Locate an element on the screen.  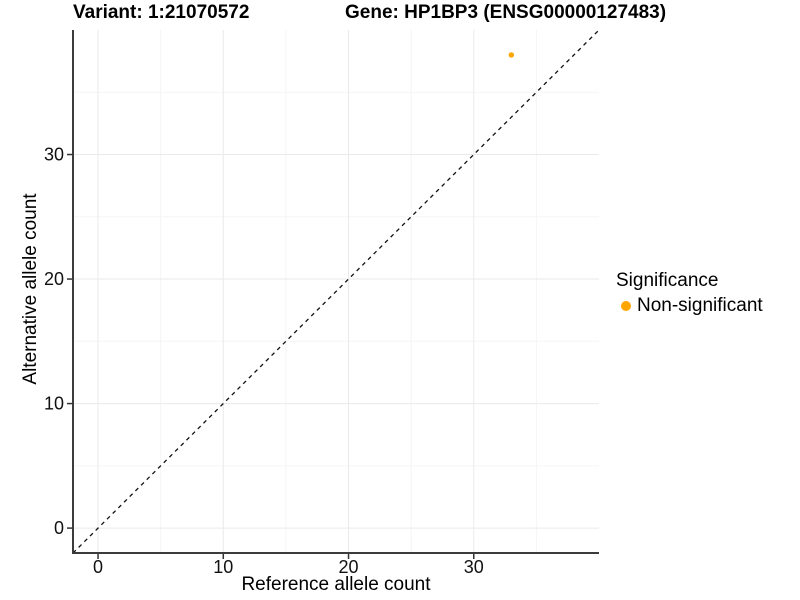
legend-item: Non-significant is located at coordinates (689, 306).